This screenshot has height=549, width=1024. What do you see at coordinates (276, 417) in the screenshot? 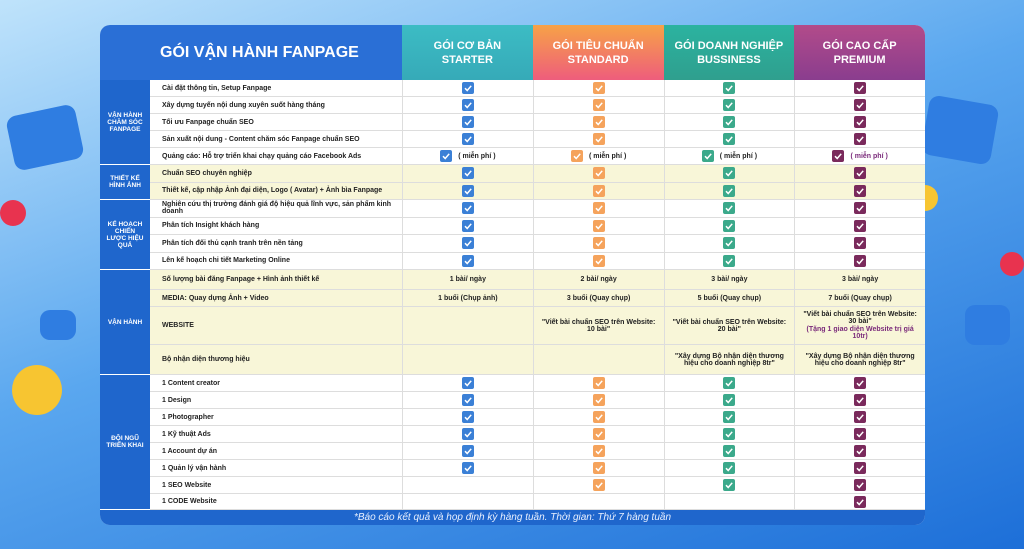
I see `feature-label: 1 Photographer` at bounding box center [276, 417].